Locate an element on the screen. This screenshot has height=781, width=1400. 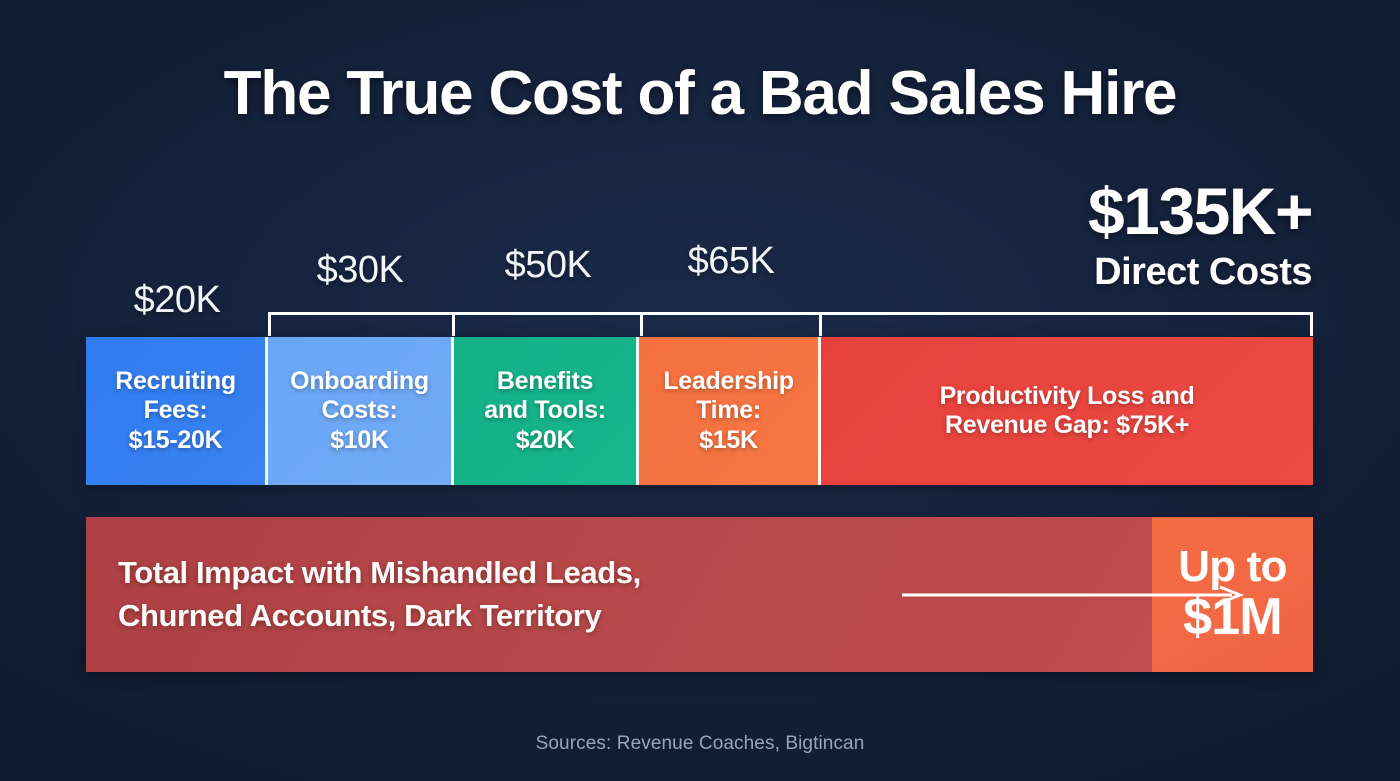
segment-line-3: $10K is located at coordinates (359, 439).